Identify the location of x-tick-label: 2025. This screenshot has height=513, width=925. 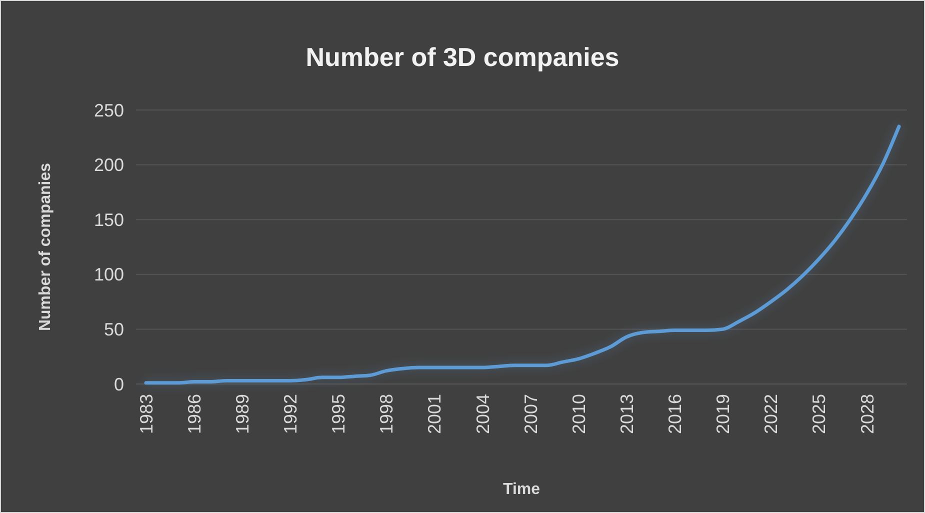
(819, 414).